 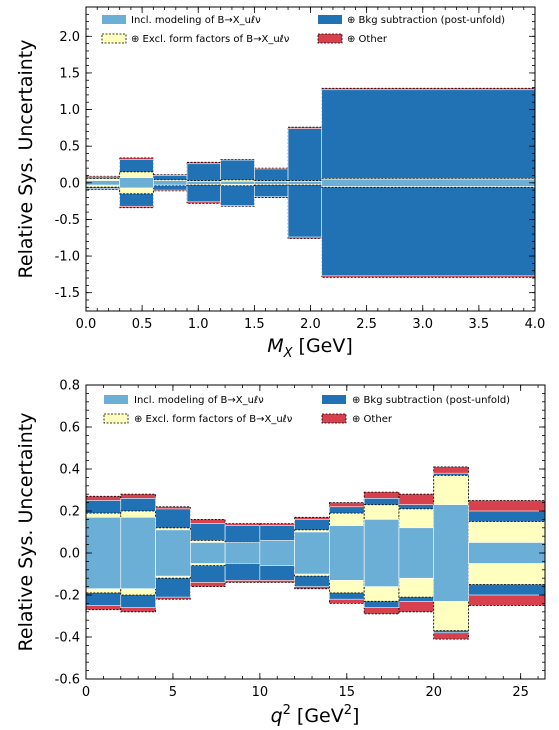 I want to click on q2-legend-swatch-other, so click(x=334, y=418).